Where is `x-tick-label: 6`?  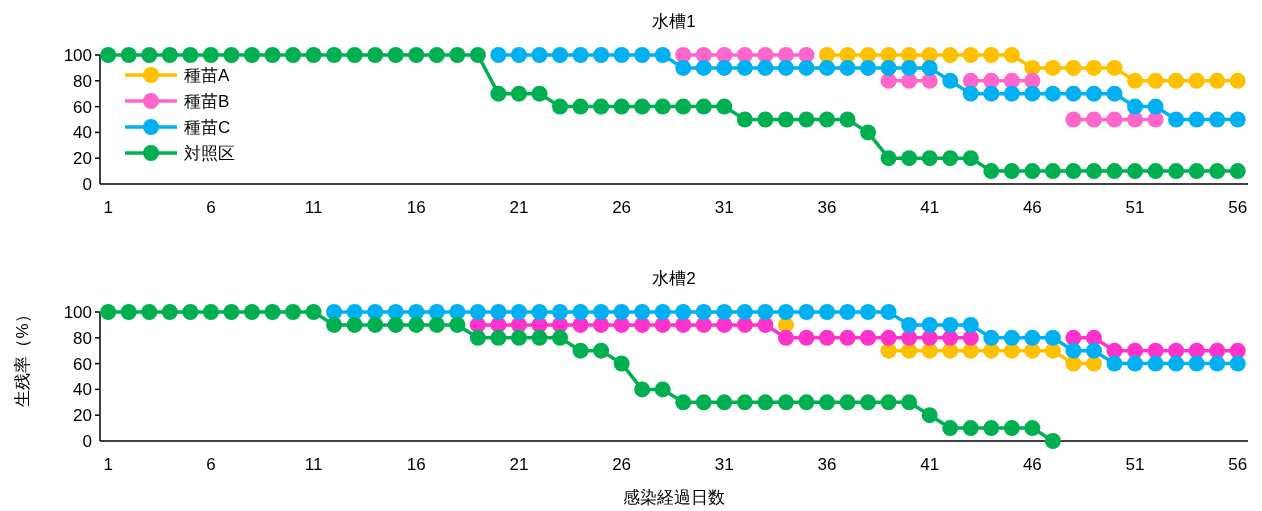 x-tick-label: 6 is located at coordinates (211, 464).